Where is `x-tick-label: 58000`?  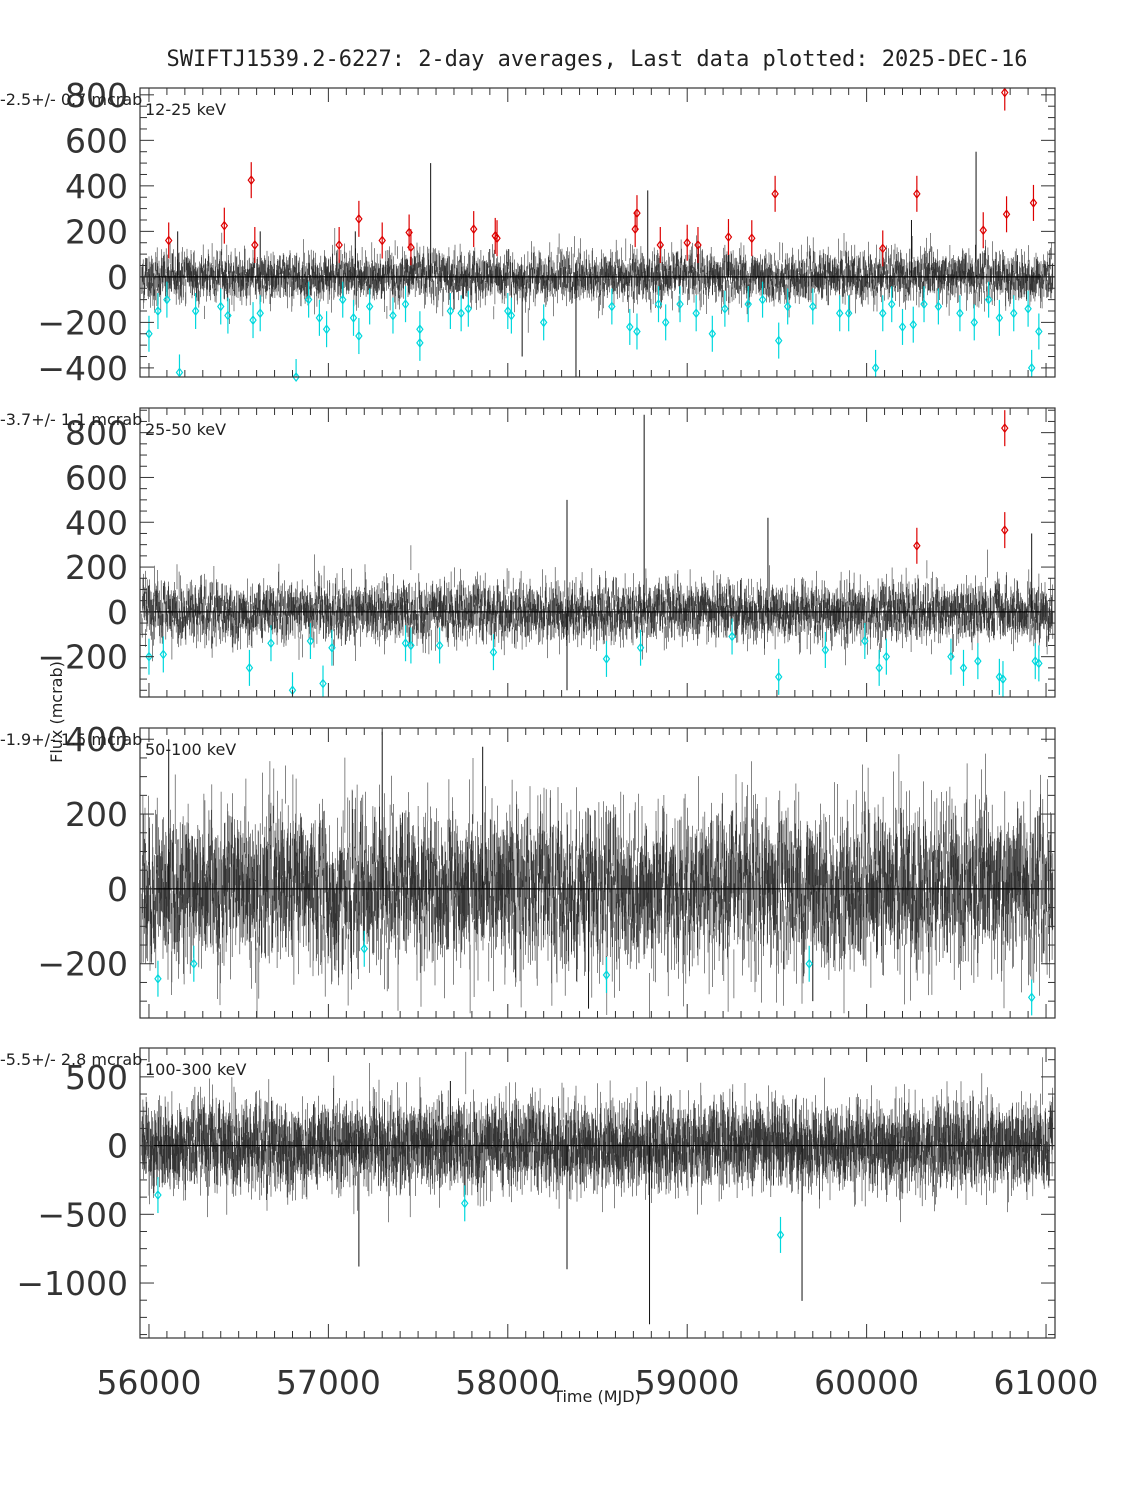 x-tick-label: 58000 is located at coordinates (507, 1382).